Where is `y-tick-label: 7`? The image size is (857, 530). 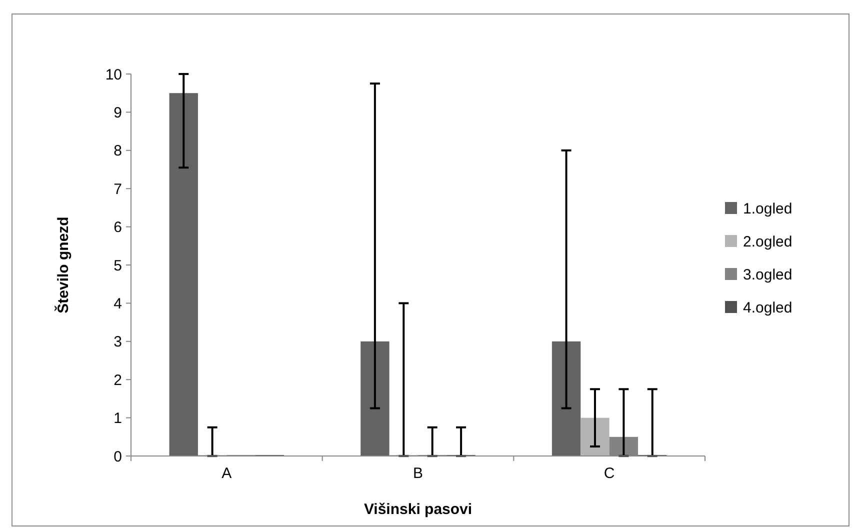
y-tick-label: 7 is located at coordinates (118, 189).